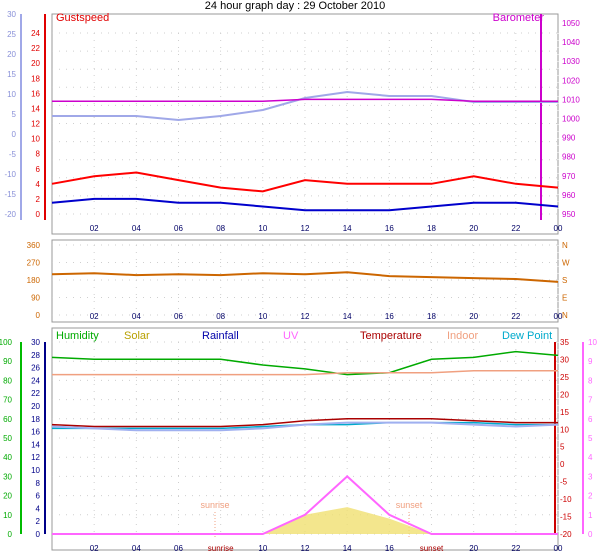  Describe the element at coordinates (590, 380) in the screenshot. I see `p3-uv-tick-2: 8` at that location.